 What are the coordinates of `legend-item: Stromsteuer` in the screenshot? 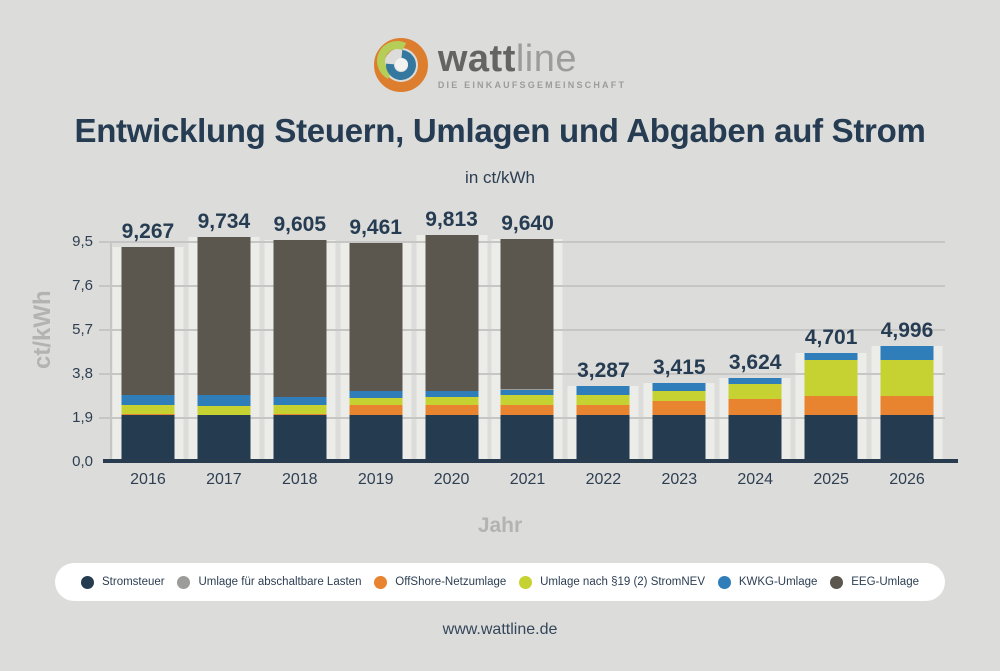 It's located at (123, 582).